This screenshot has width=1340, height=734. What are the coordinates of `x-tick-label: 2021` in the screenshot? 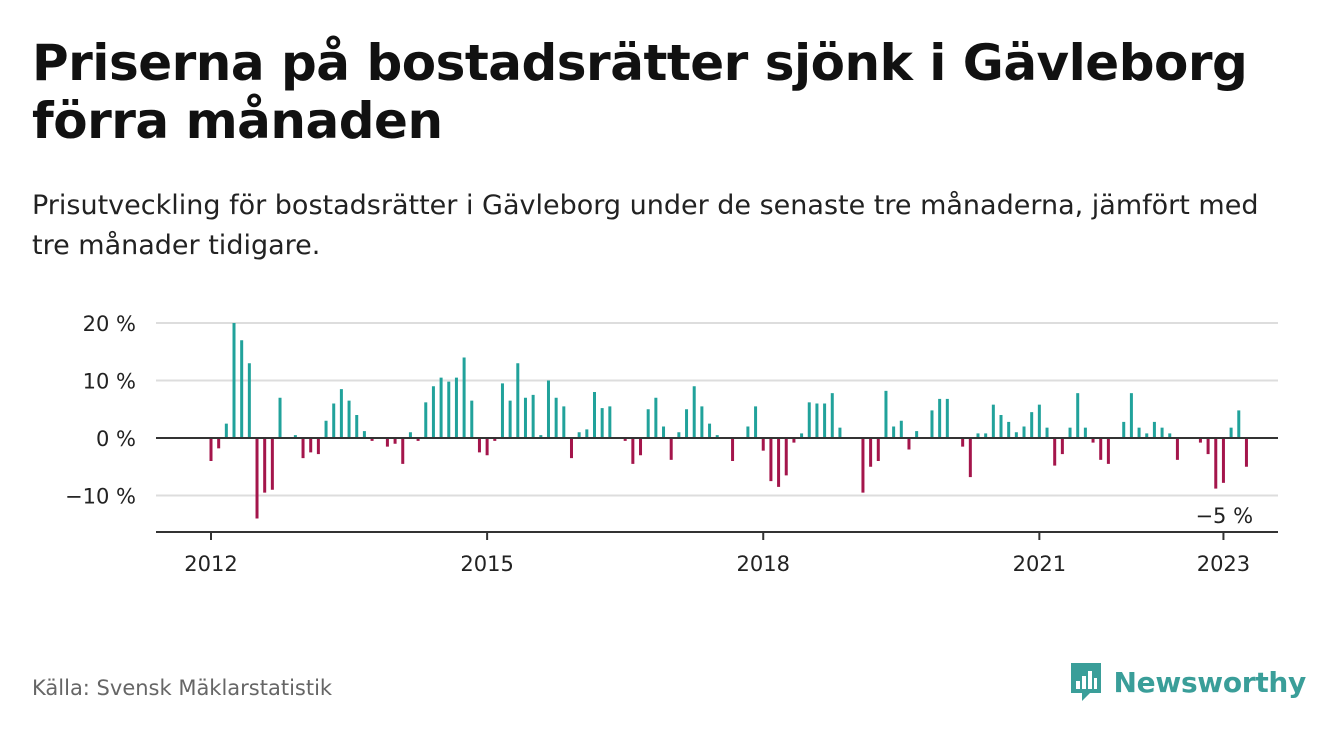 It's located at (1039, 564).